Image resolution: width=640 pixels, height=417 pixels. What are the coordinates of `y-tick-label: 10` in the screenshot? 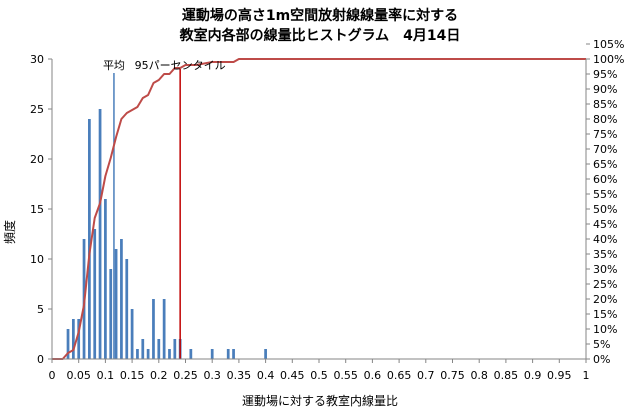 It's located at (37, 259).